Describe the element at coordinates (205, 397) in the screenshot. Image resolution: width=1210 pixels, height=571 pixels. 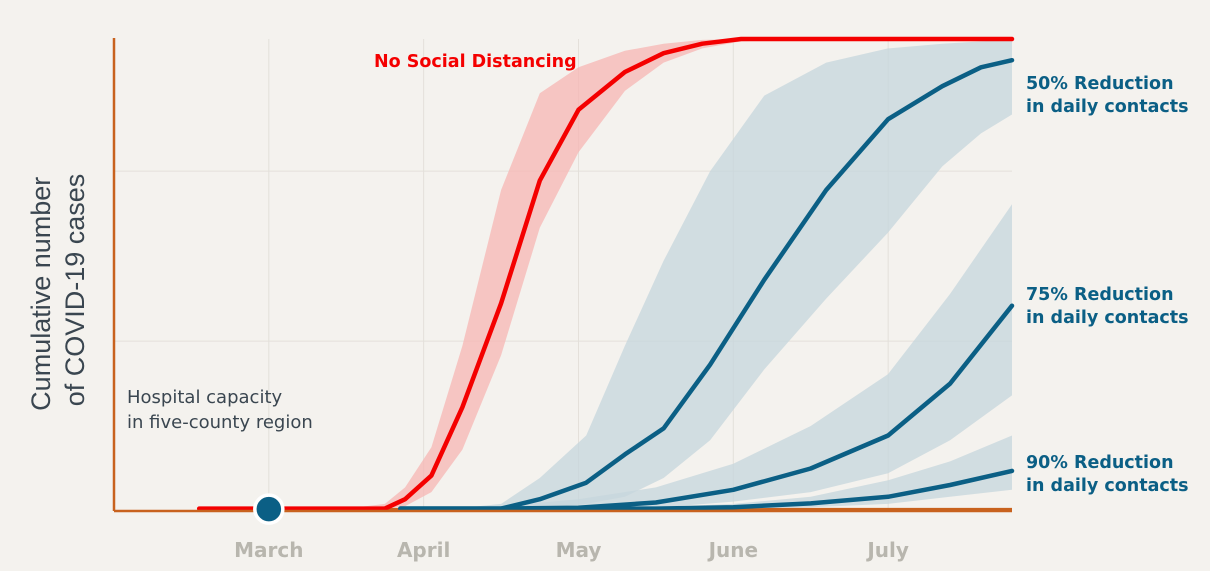
I see `hospital-capacity-line-1: Hospital capacity` at that location.